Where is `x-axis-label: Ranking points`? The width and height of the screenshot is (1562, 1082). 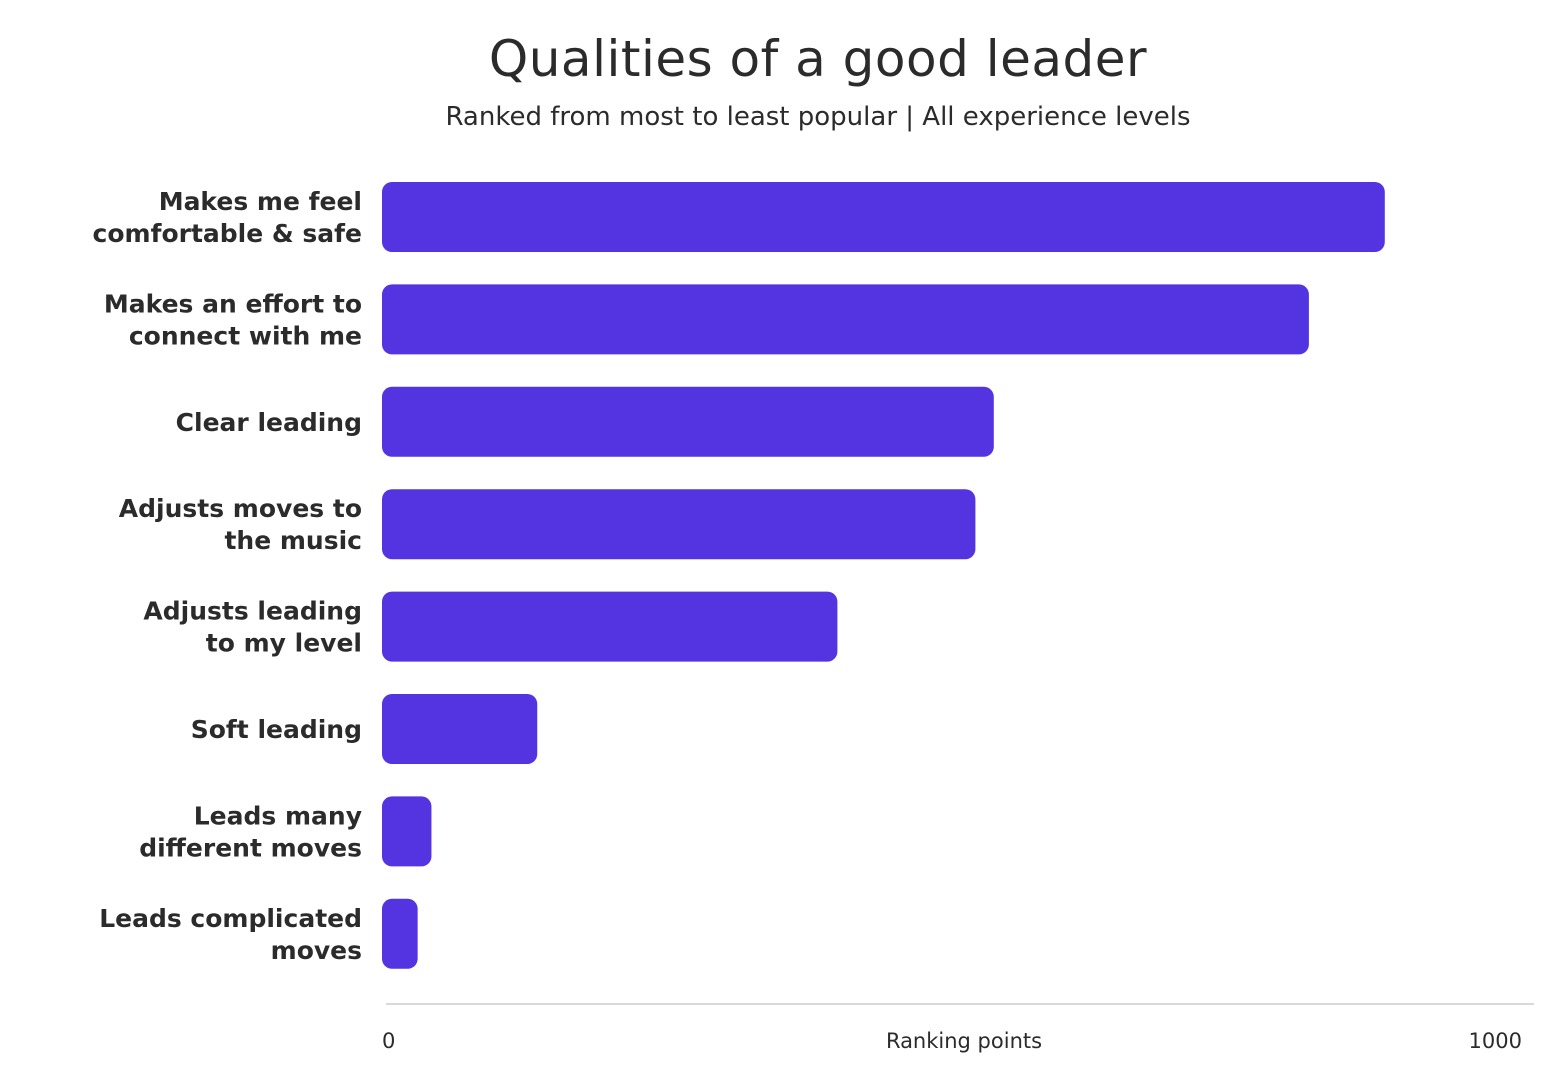 x-axis-label: Ranking points is located at coordinates (964, 1041).